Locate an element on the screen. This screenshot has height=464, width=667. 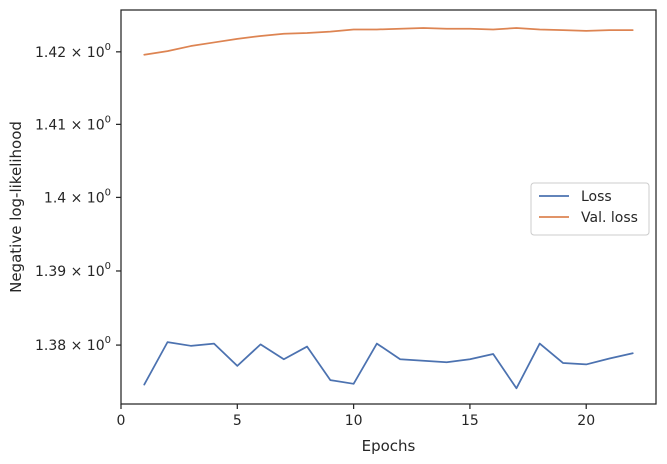
x-axis-label: Epochs is located at coordinates (389, 446).